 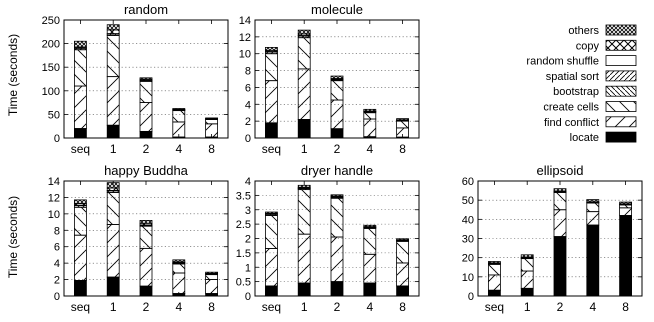 I want to click on bar-segment-locate, so click(x=625, y=256).